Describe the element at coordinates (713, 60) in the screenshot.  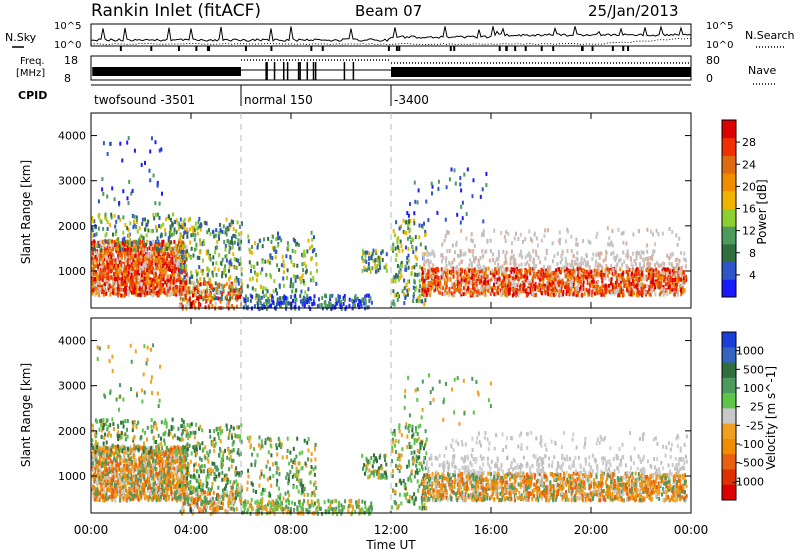
I see `nave-tick-top: 80` at that location.